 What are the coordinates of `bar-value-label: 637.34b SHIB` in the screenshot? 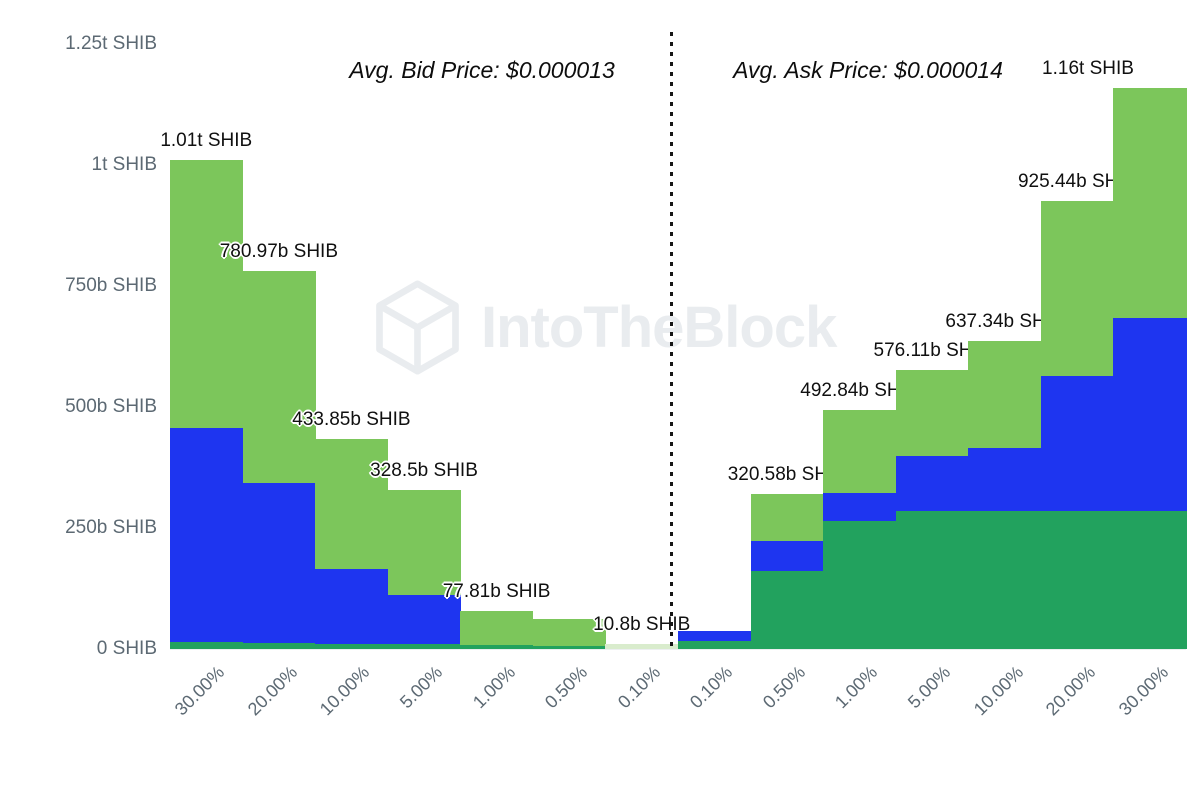 It's located at (1004, 321).